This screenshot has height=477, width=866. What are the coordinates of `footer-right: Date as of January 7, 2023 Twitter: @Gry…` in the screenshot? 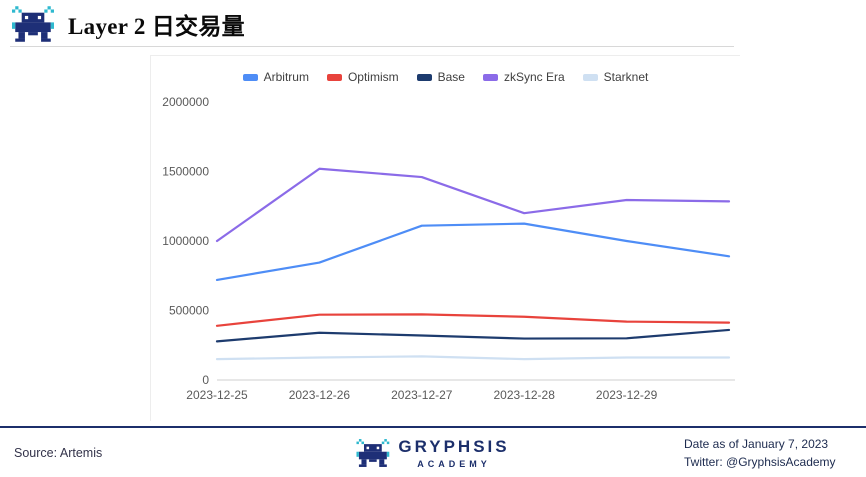 It's located at (768, 453).